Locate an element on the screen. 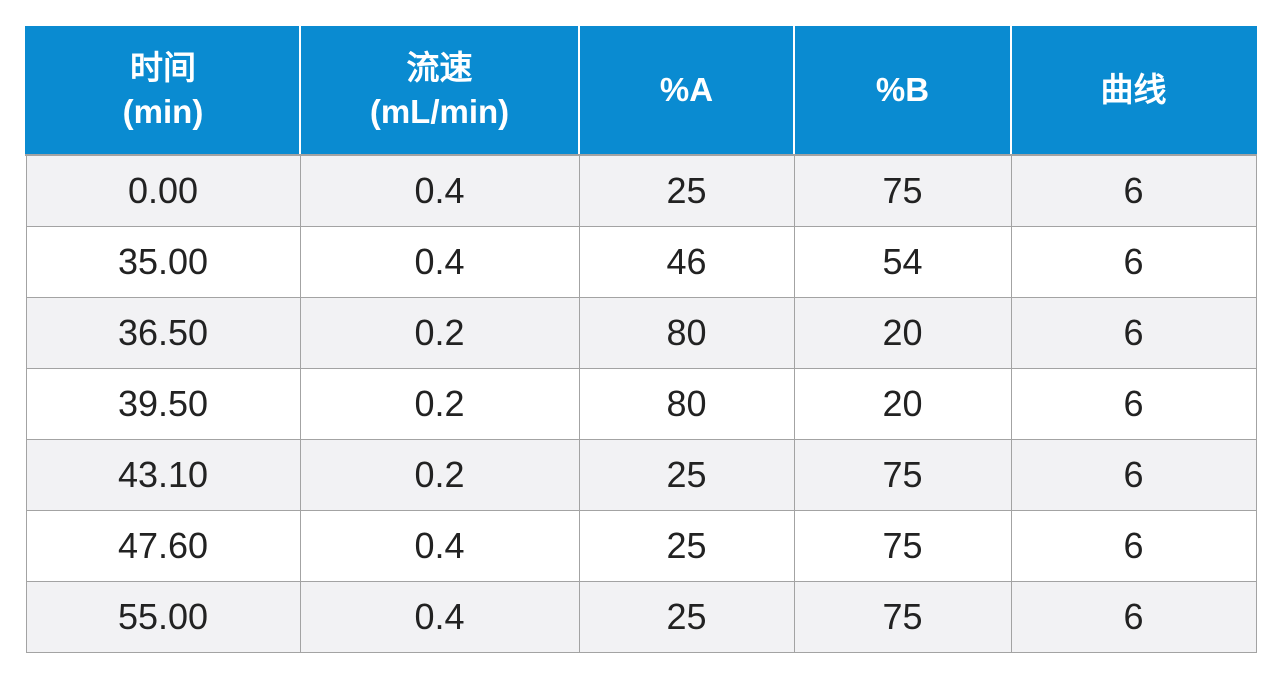 The width and height of the screenshot is (1280, 682). table-cell: 43.10 is located at coordinates (163, 475).